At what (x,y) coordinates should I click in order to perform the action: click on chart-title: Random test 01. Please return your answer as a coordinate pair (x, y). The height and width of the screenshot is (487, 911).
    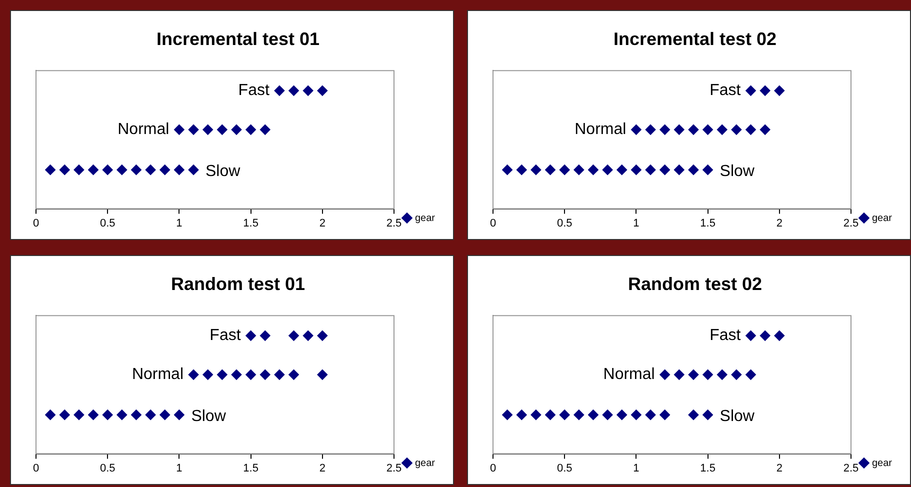
    Looking at the image, I should click on (238, 284).